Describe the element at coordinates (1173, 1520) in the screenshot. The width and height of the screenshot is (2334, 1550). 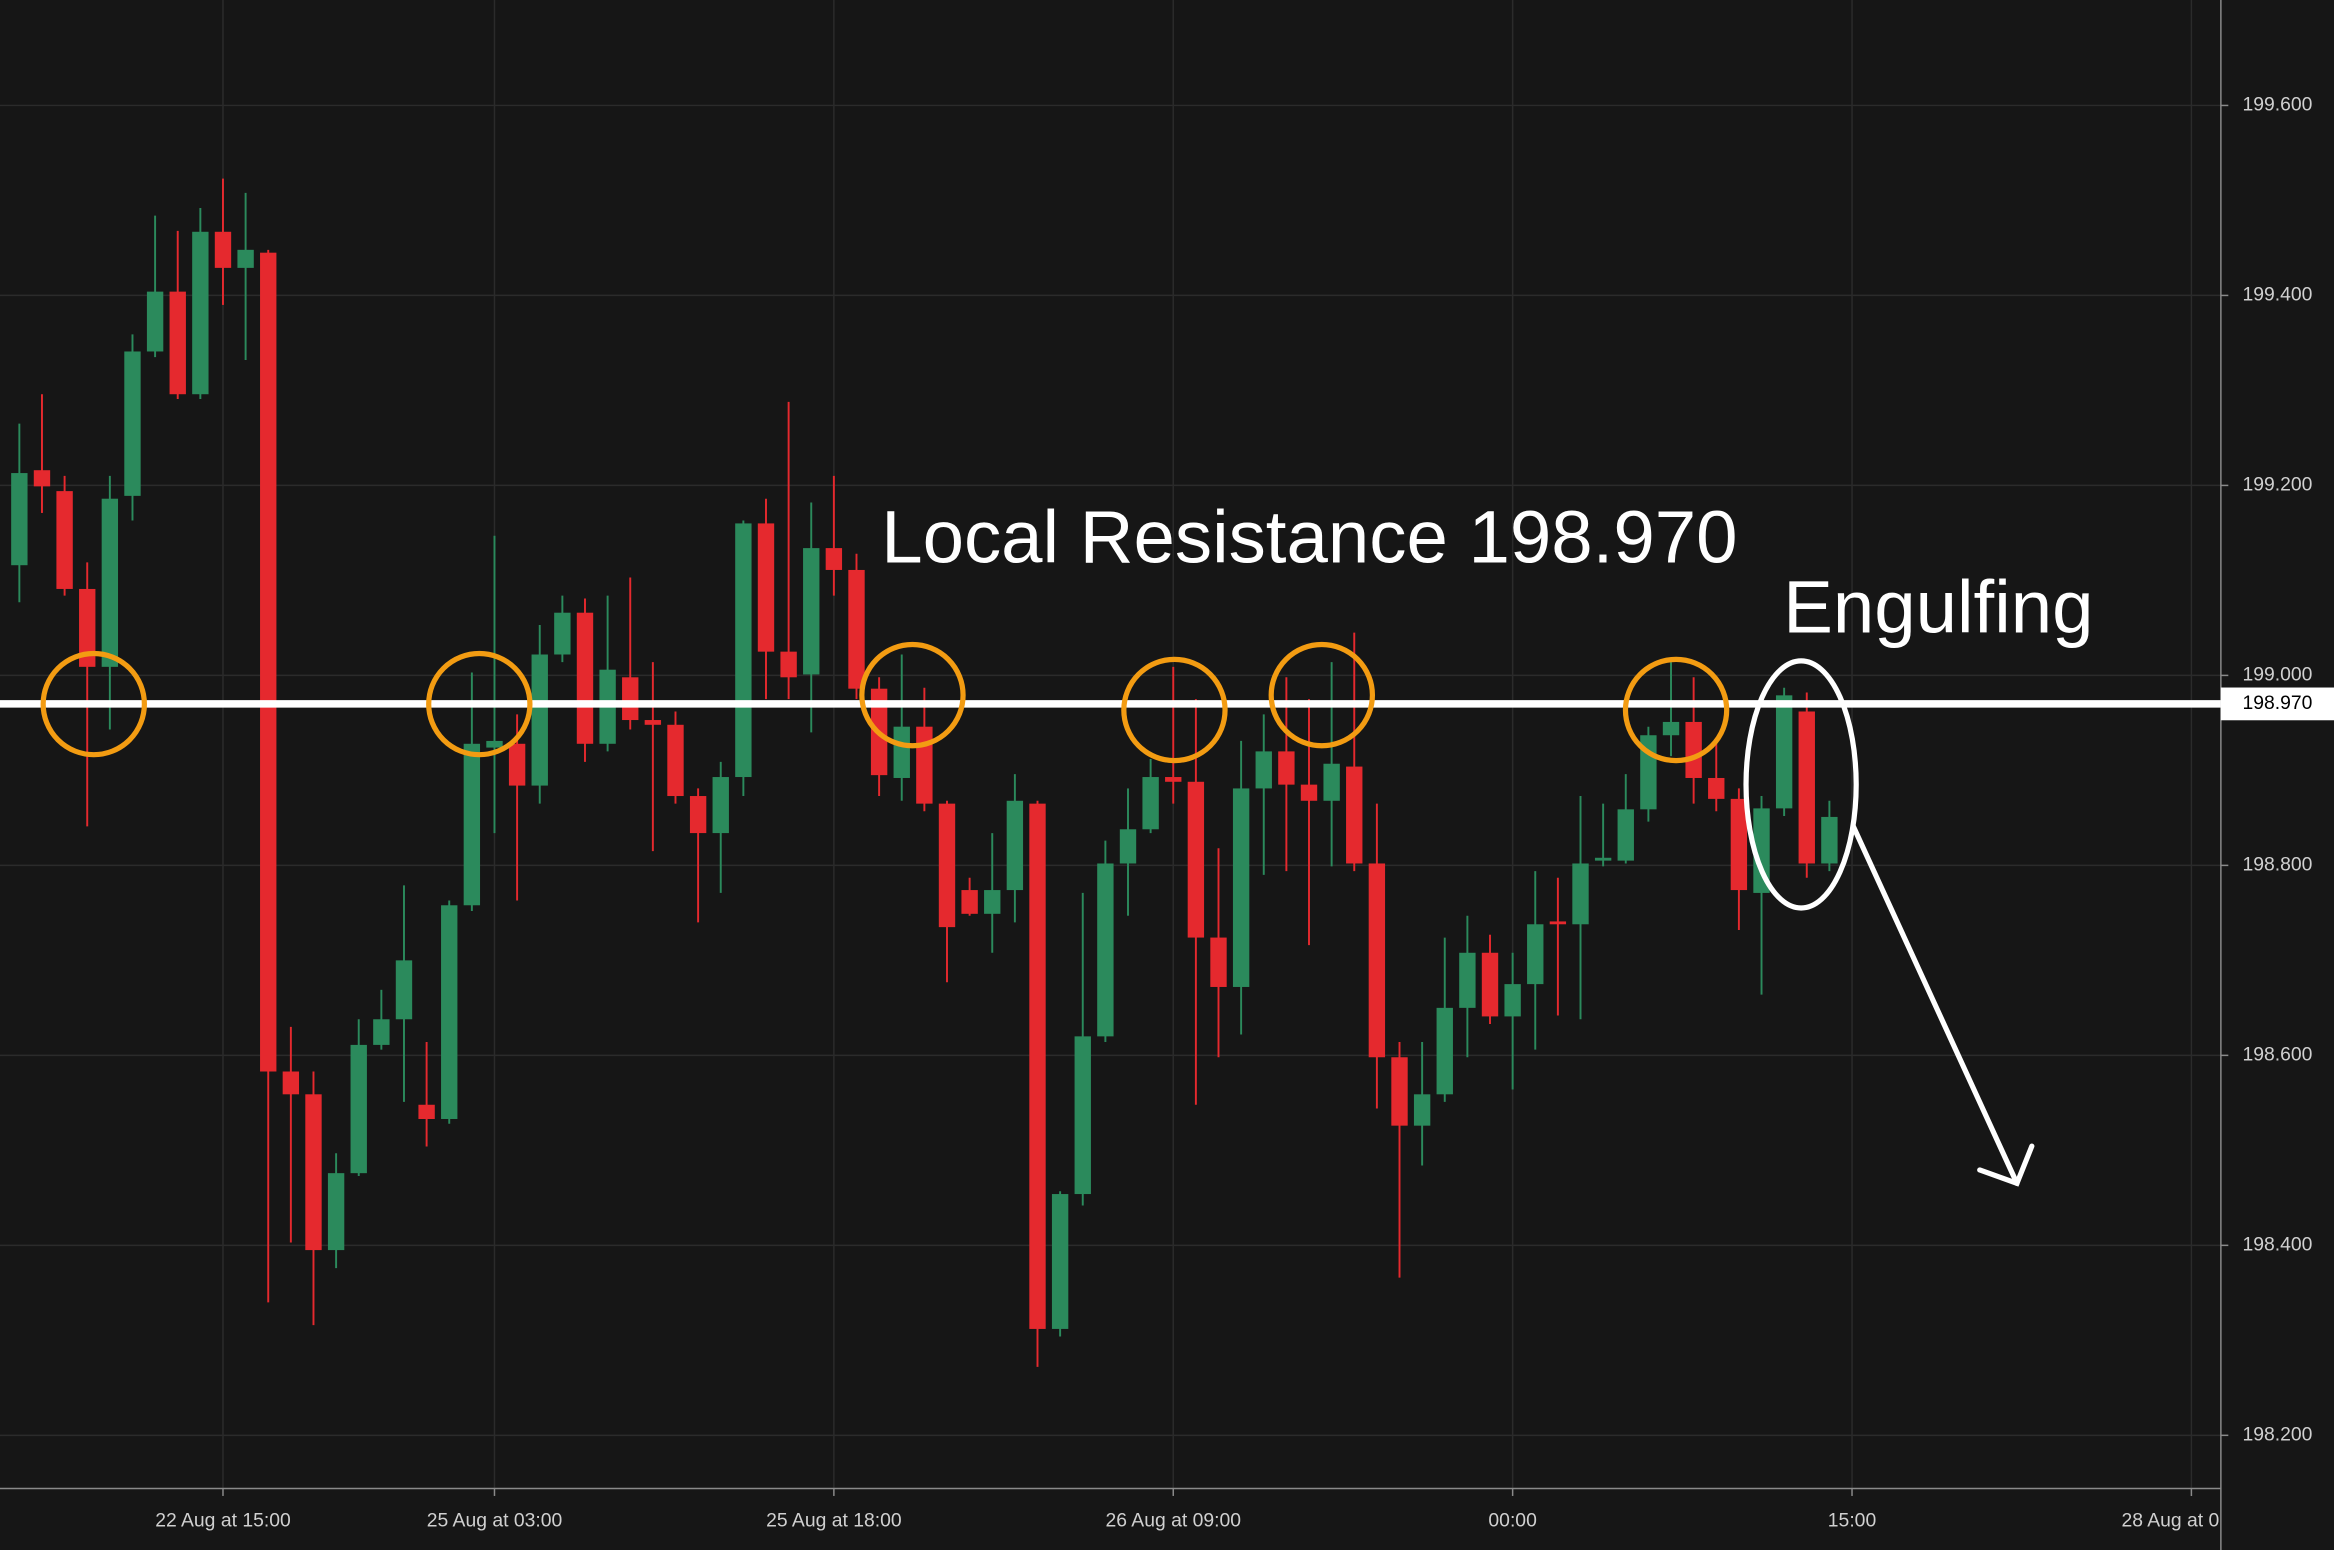
I see `x-tick-label: 26 Aug at 09:00` at that location.